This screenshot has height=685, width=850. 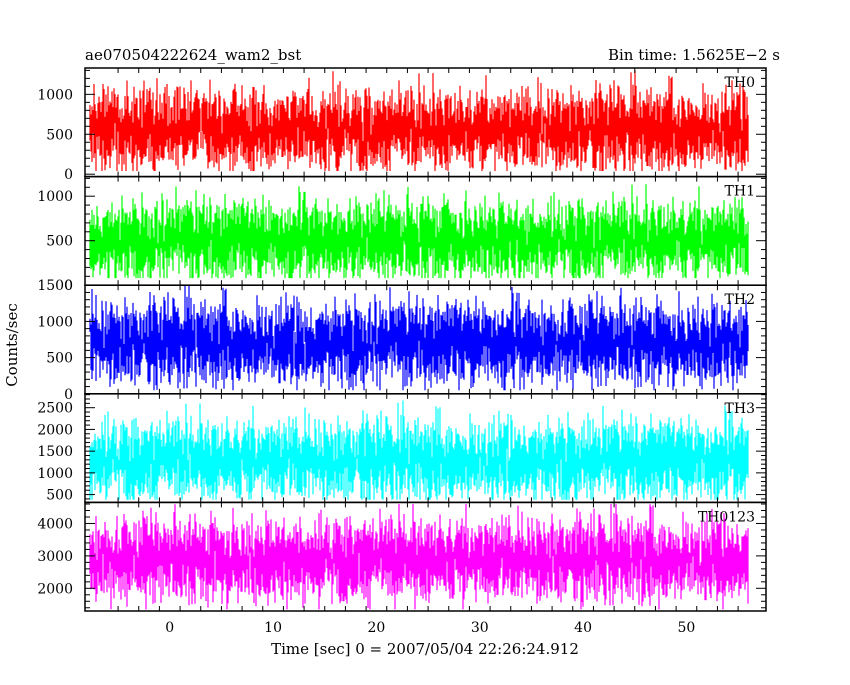 I want to click on title-left: ae070504222624_wam2_bst, so click(x=193, y=55).